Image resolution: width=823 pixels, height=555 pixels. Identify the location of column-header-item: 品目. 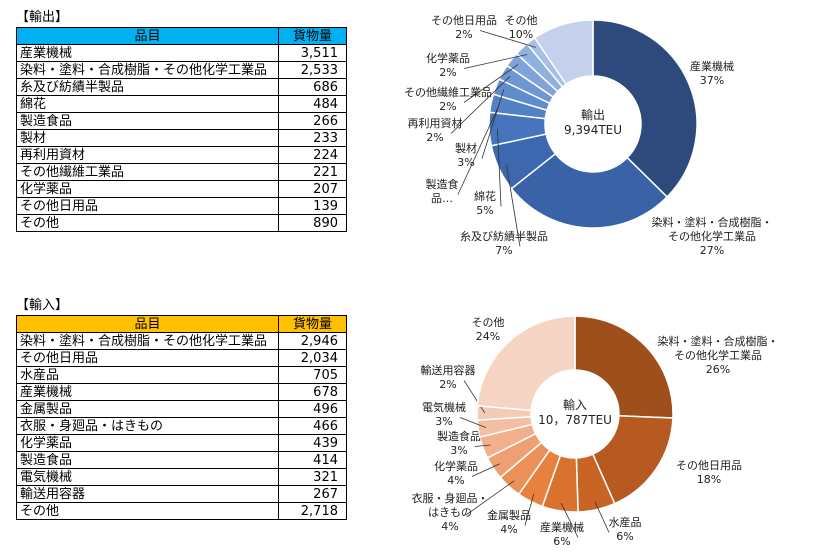
(147, 36).